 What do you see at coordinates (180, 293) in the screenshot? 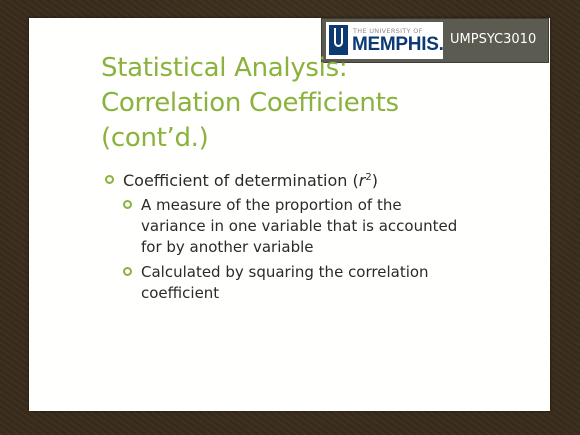
I see `sub-bullet-2-line-2: coefficient` at bounding box center [180, 293].